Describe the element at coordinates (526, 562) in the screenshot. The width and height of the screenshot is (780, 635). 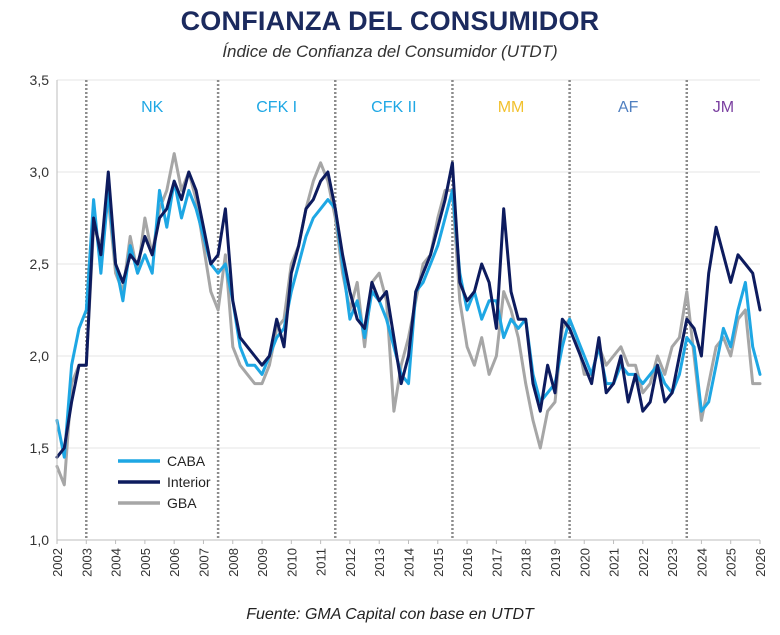
I see `x-tick-label: 2018` at that location.